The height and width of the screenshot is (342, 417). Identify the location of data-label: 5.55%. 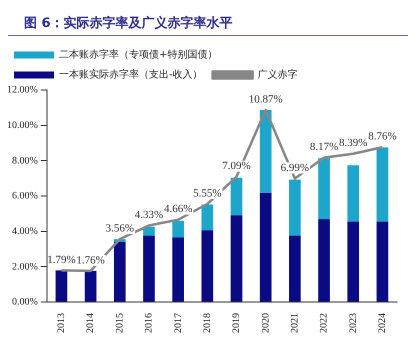
(207, 193).